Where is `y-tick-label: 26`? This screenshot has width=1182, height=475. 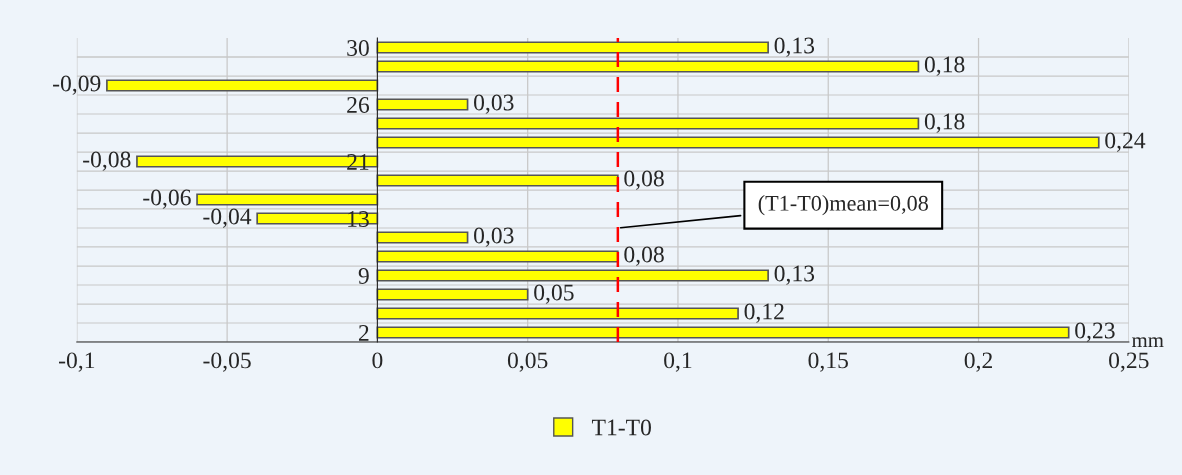
y-tick-label: 26 is located at coordinates (358, 105).